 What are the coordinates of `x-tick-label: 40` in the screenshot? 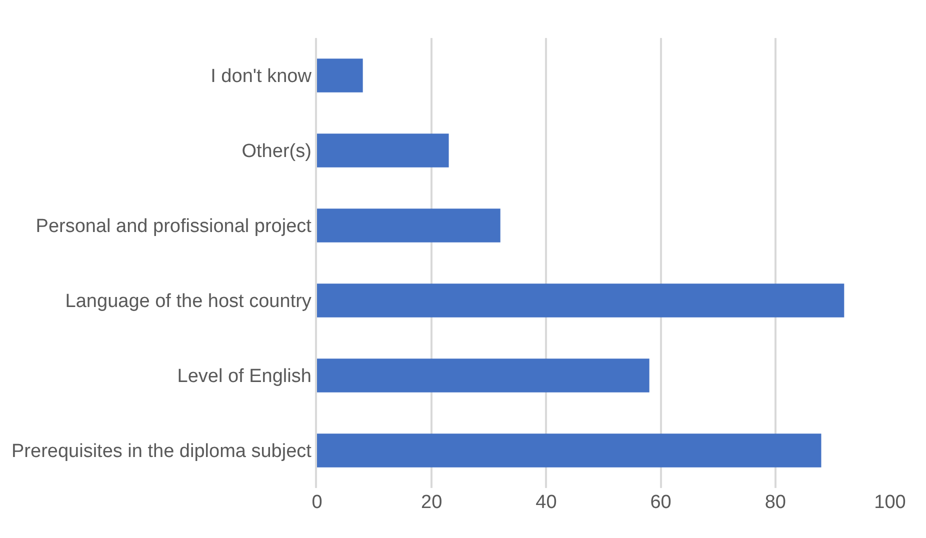 It's located at (546, 502).